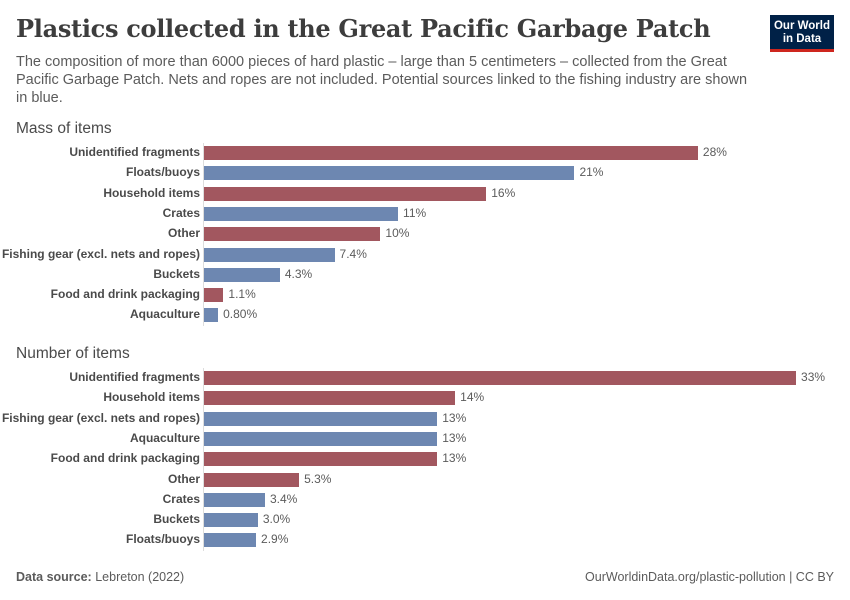 Image resolution: width=850 pixels, height=600 pixels. I want to click on owid-logo: Our World in Data, so click(802, 33).